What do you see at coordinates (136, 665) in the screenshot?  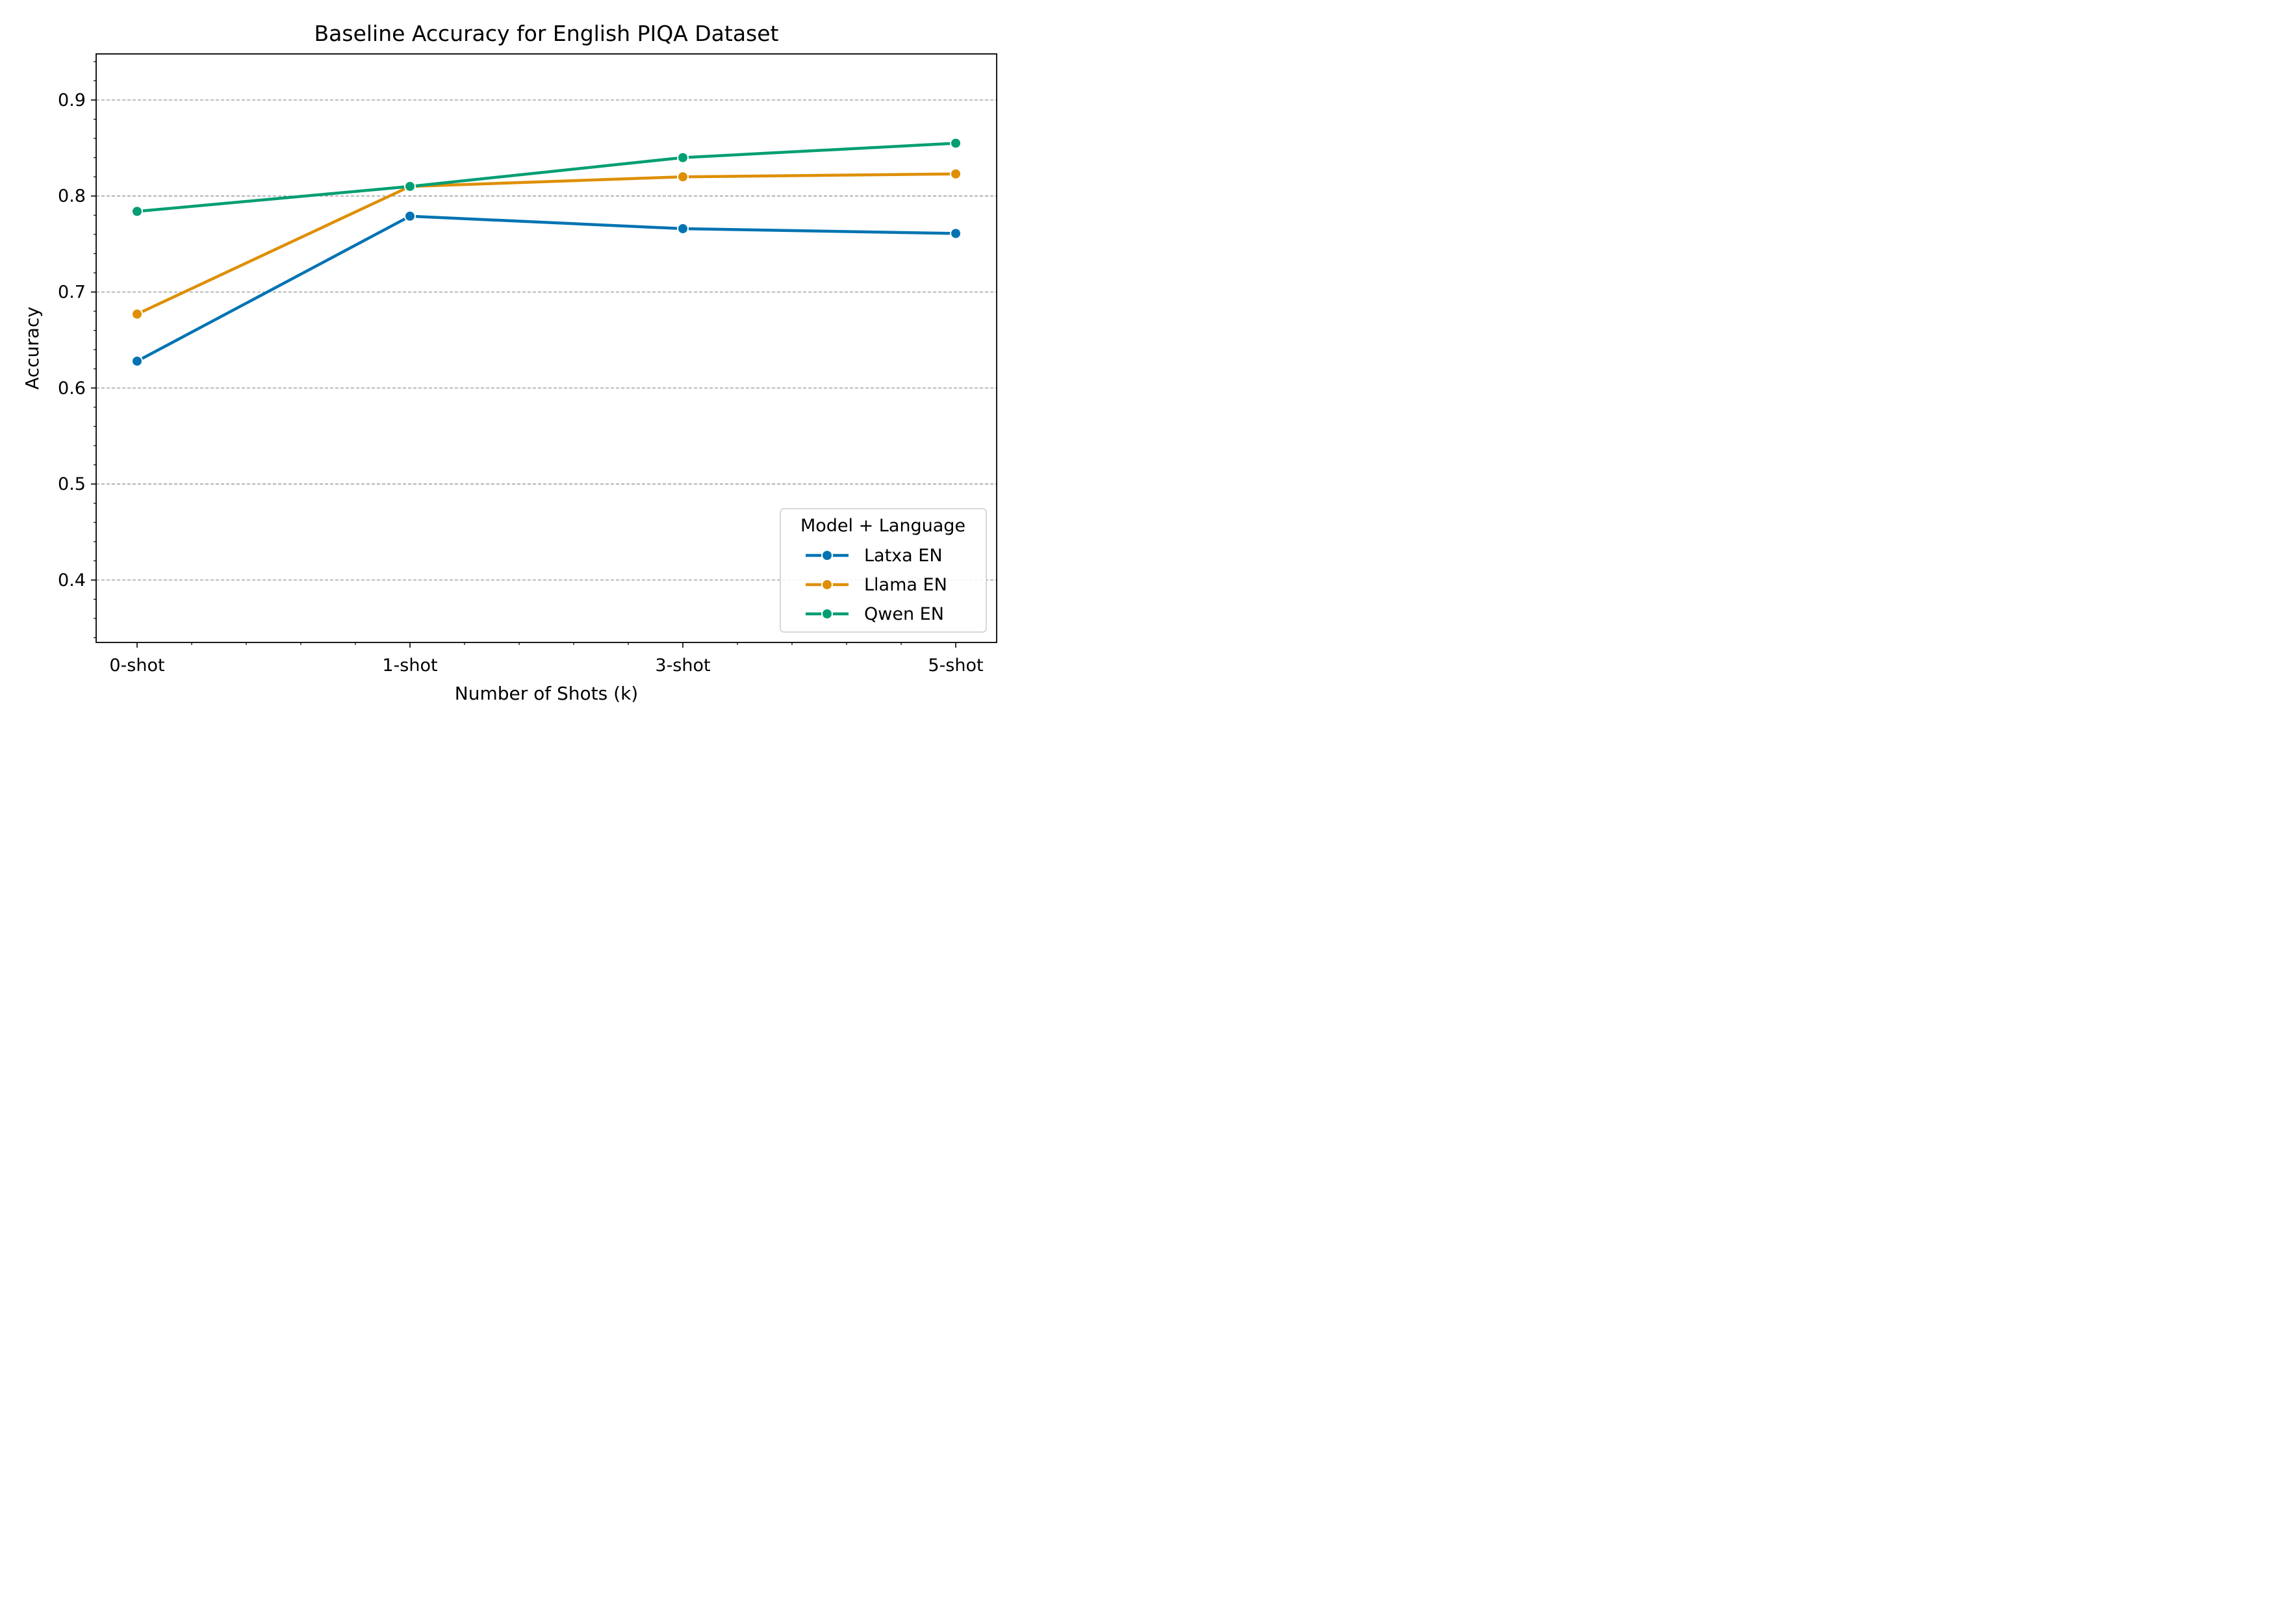 I see `x-tick-label: 0-shot` at bounding box center [136, 665].